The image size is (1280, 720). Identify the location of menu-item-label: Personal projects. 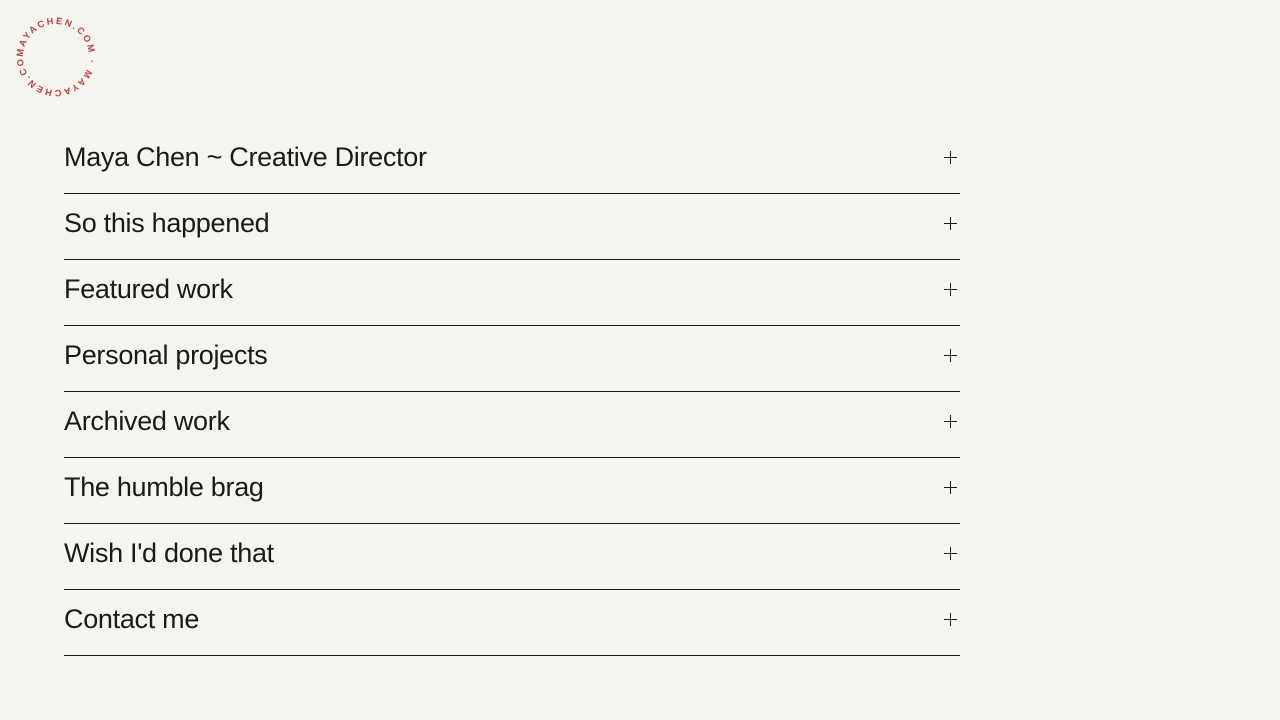
(166, 355).